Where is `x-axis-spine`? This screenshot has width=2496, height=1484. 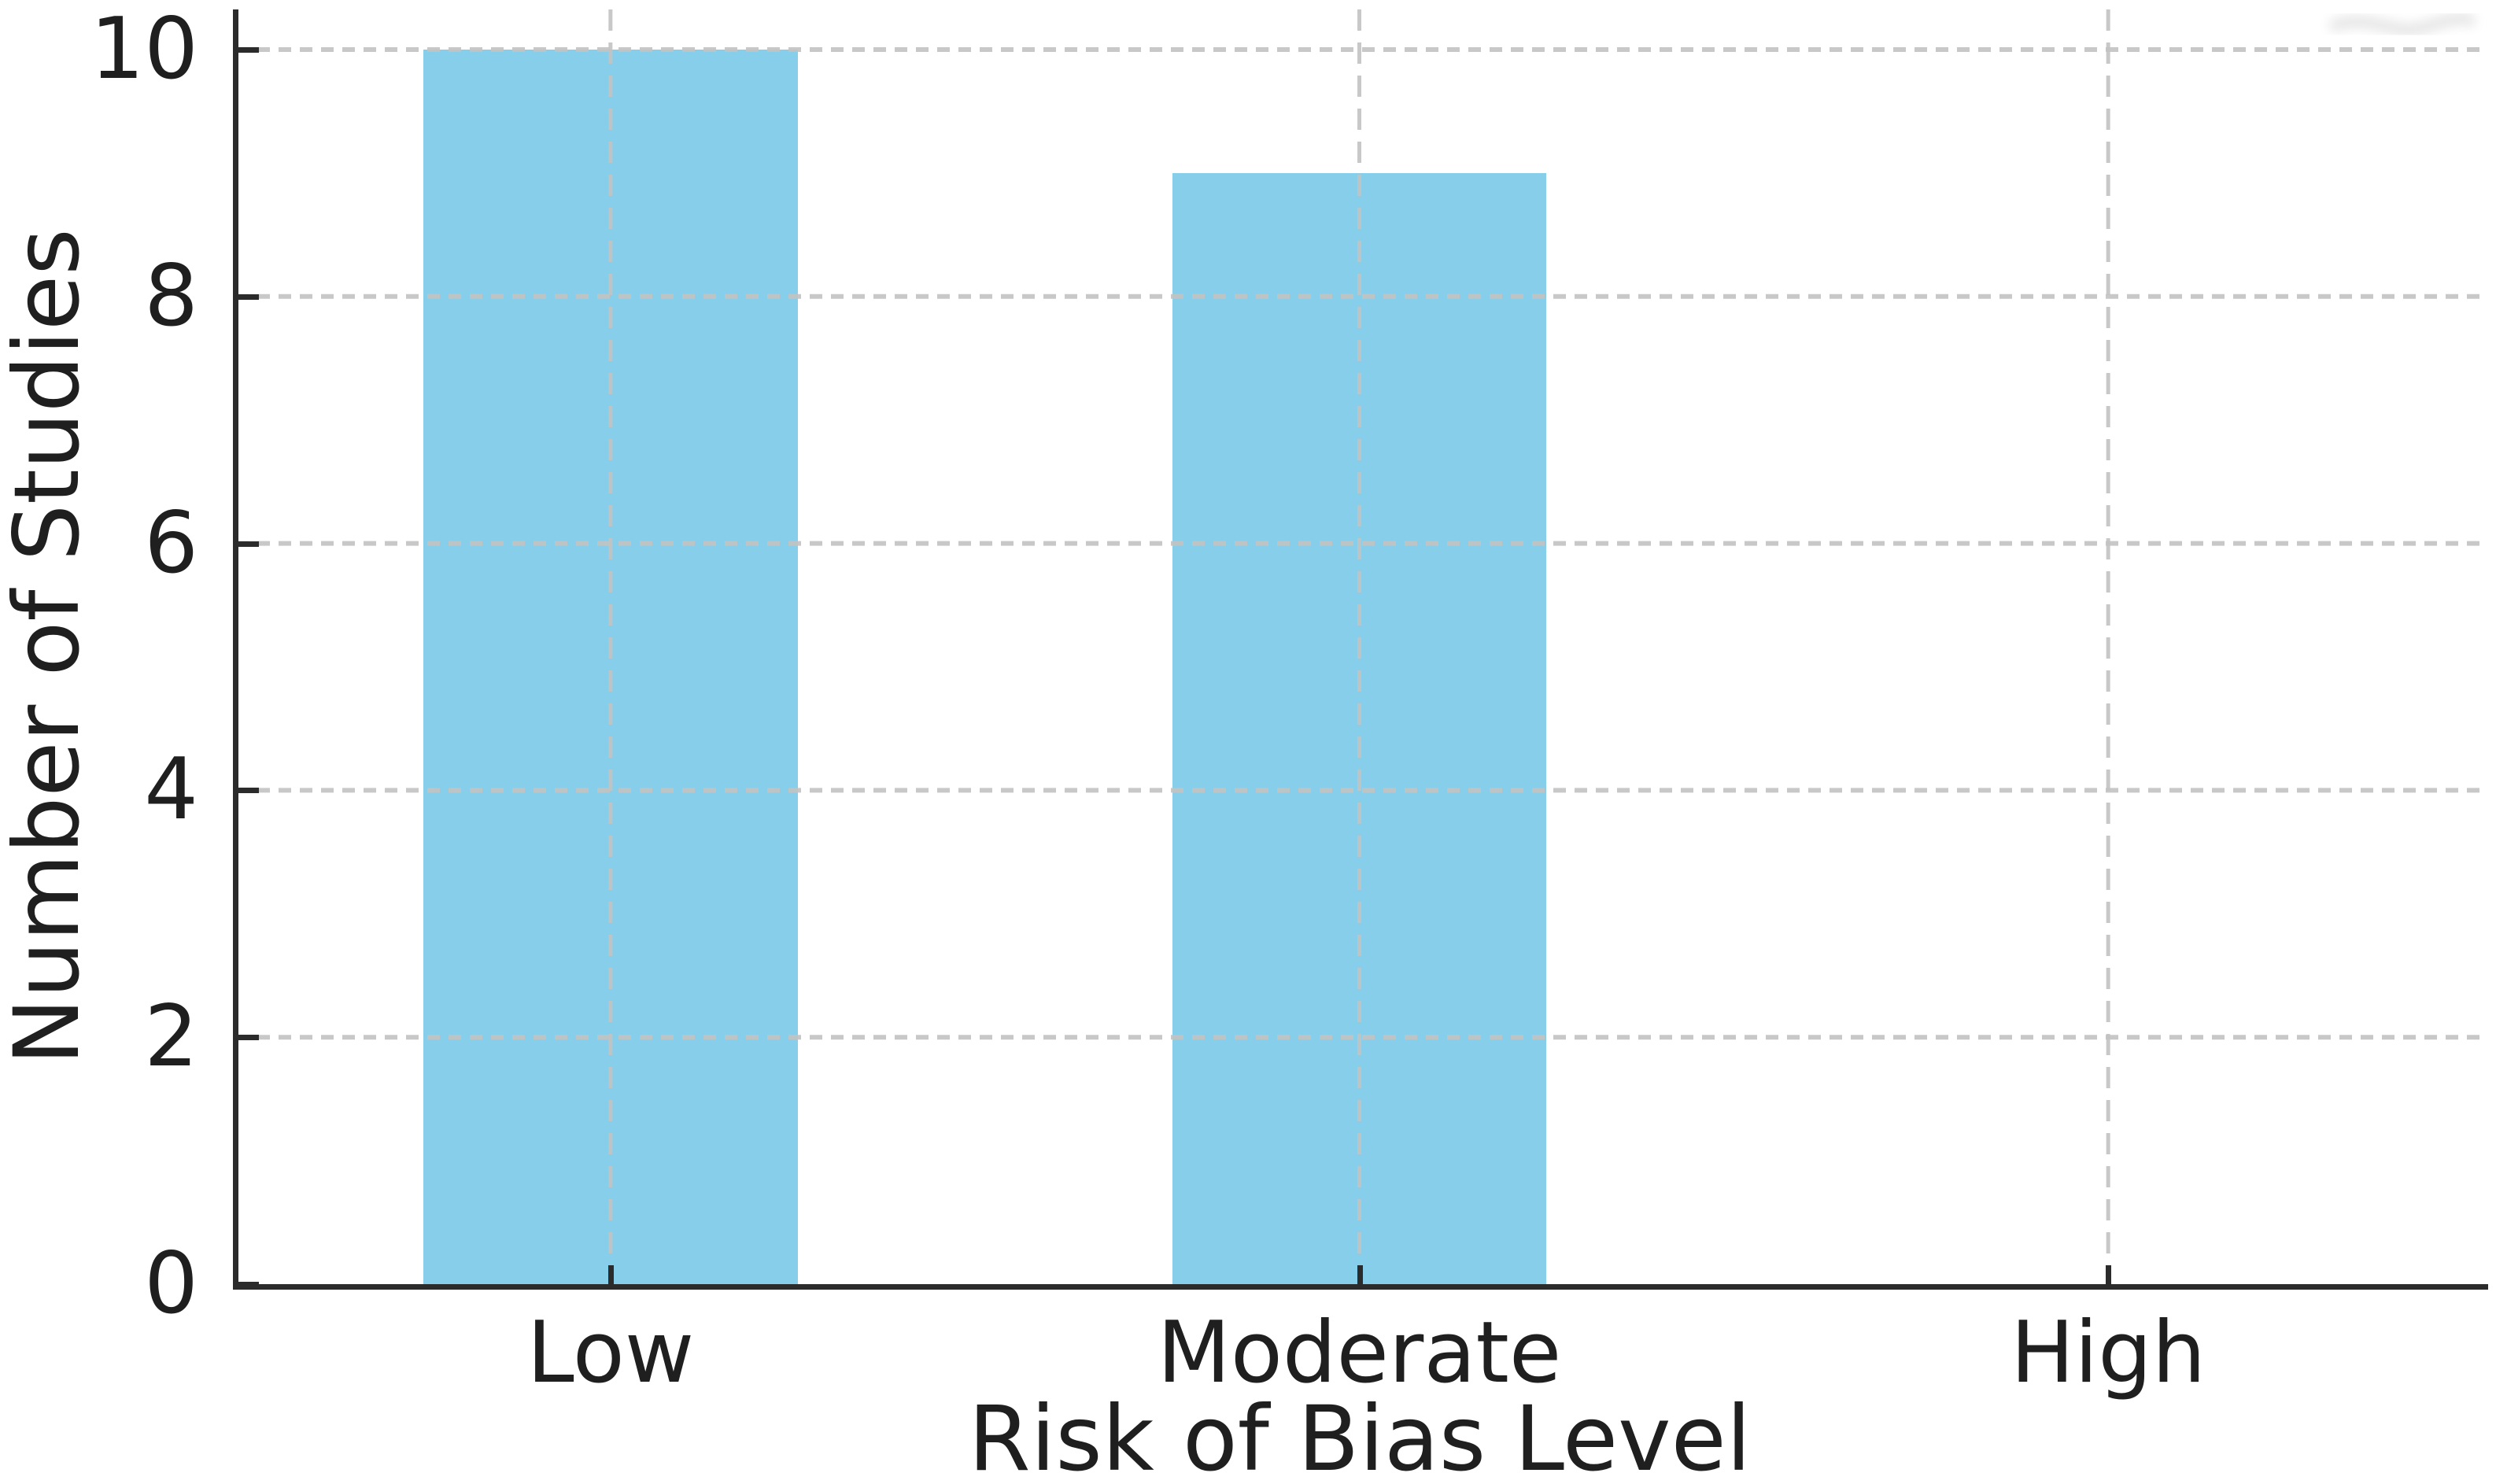
x-axis-spine is located at coordinates (1360, 1287).